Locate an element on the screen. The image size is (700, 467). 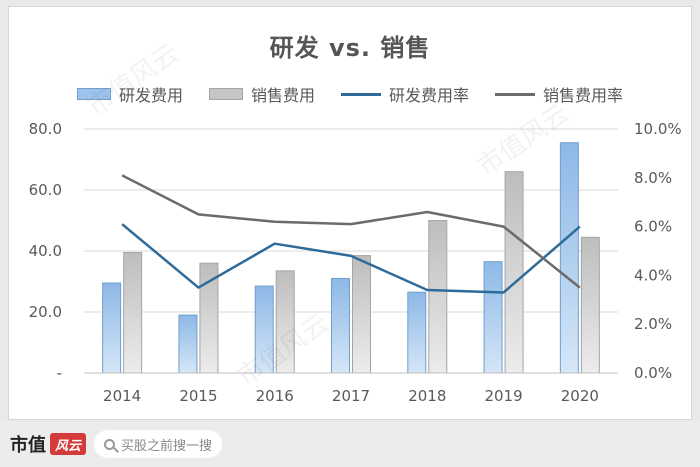
search-box: 买股之前搜一搜 is located at coordinates (158, 444).